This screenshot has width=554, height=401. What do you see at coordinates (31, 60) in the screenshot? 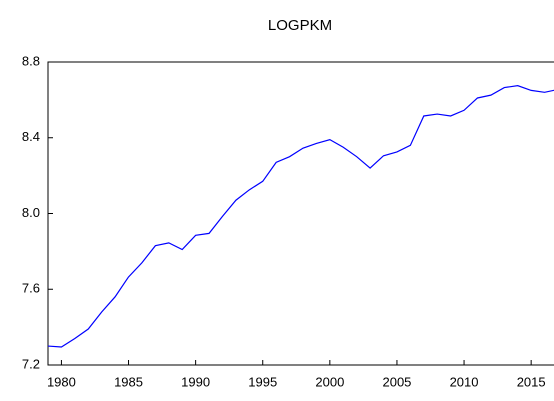
I see `y-tick-label: 8.8` at bounding box center [31, 60].